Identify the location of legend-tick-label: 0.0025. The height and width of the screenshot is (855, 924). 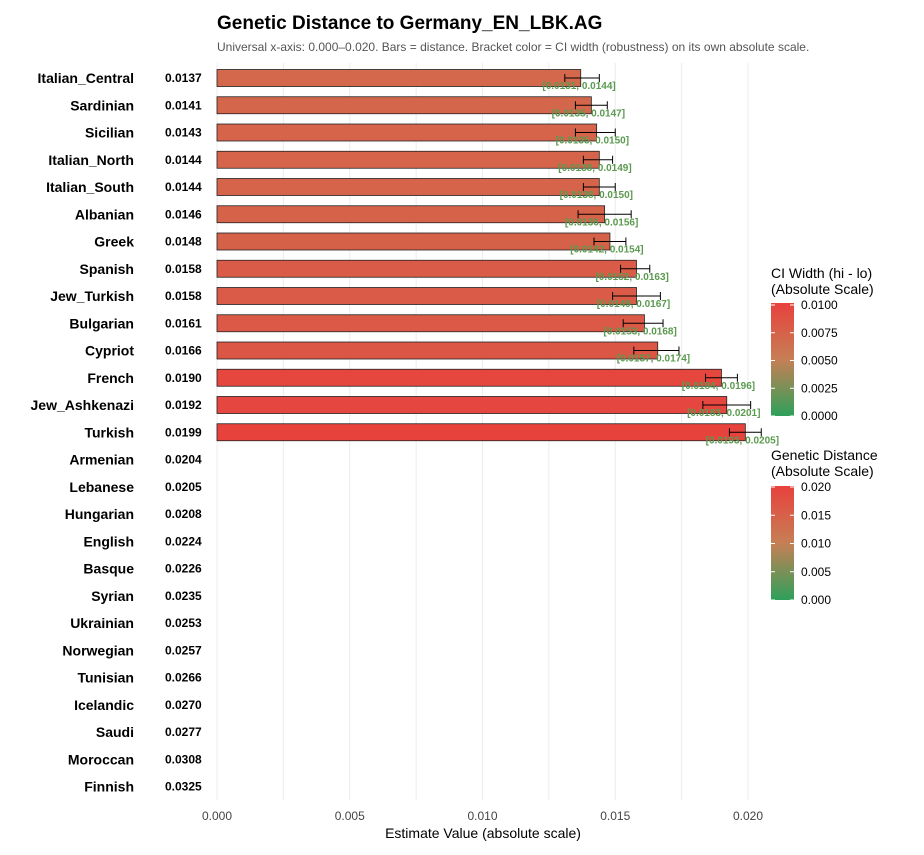
(819, 388).